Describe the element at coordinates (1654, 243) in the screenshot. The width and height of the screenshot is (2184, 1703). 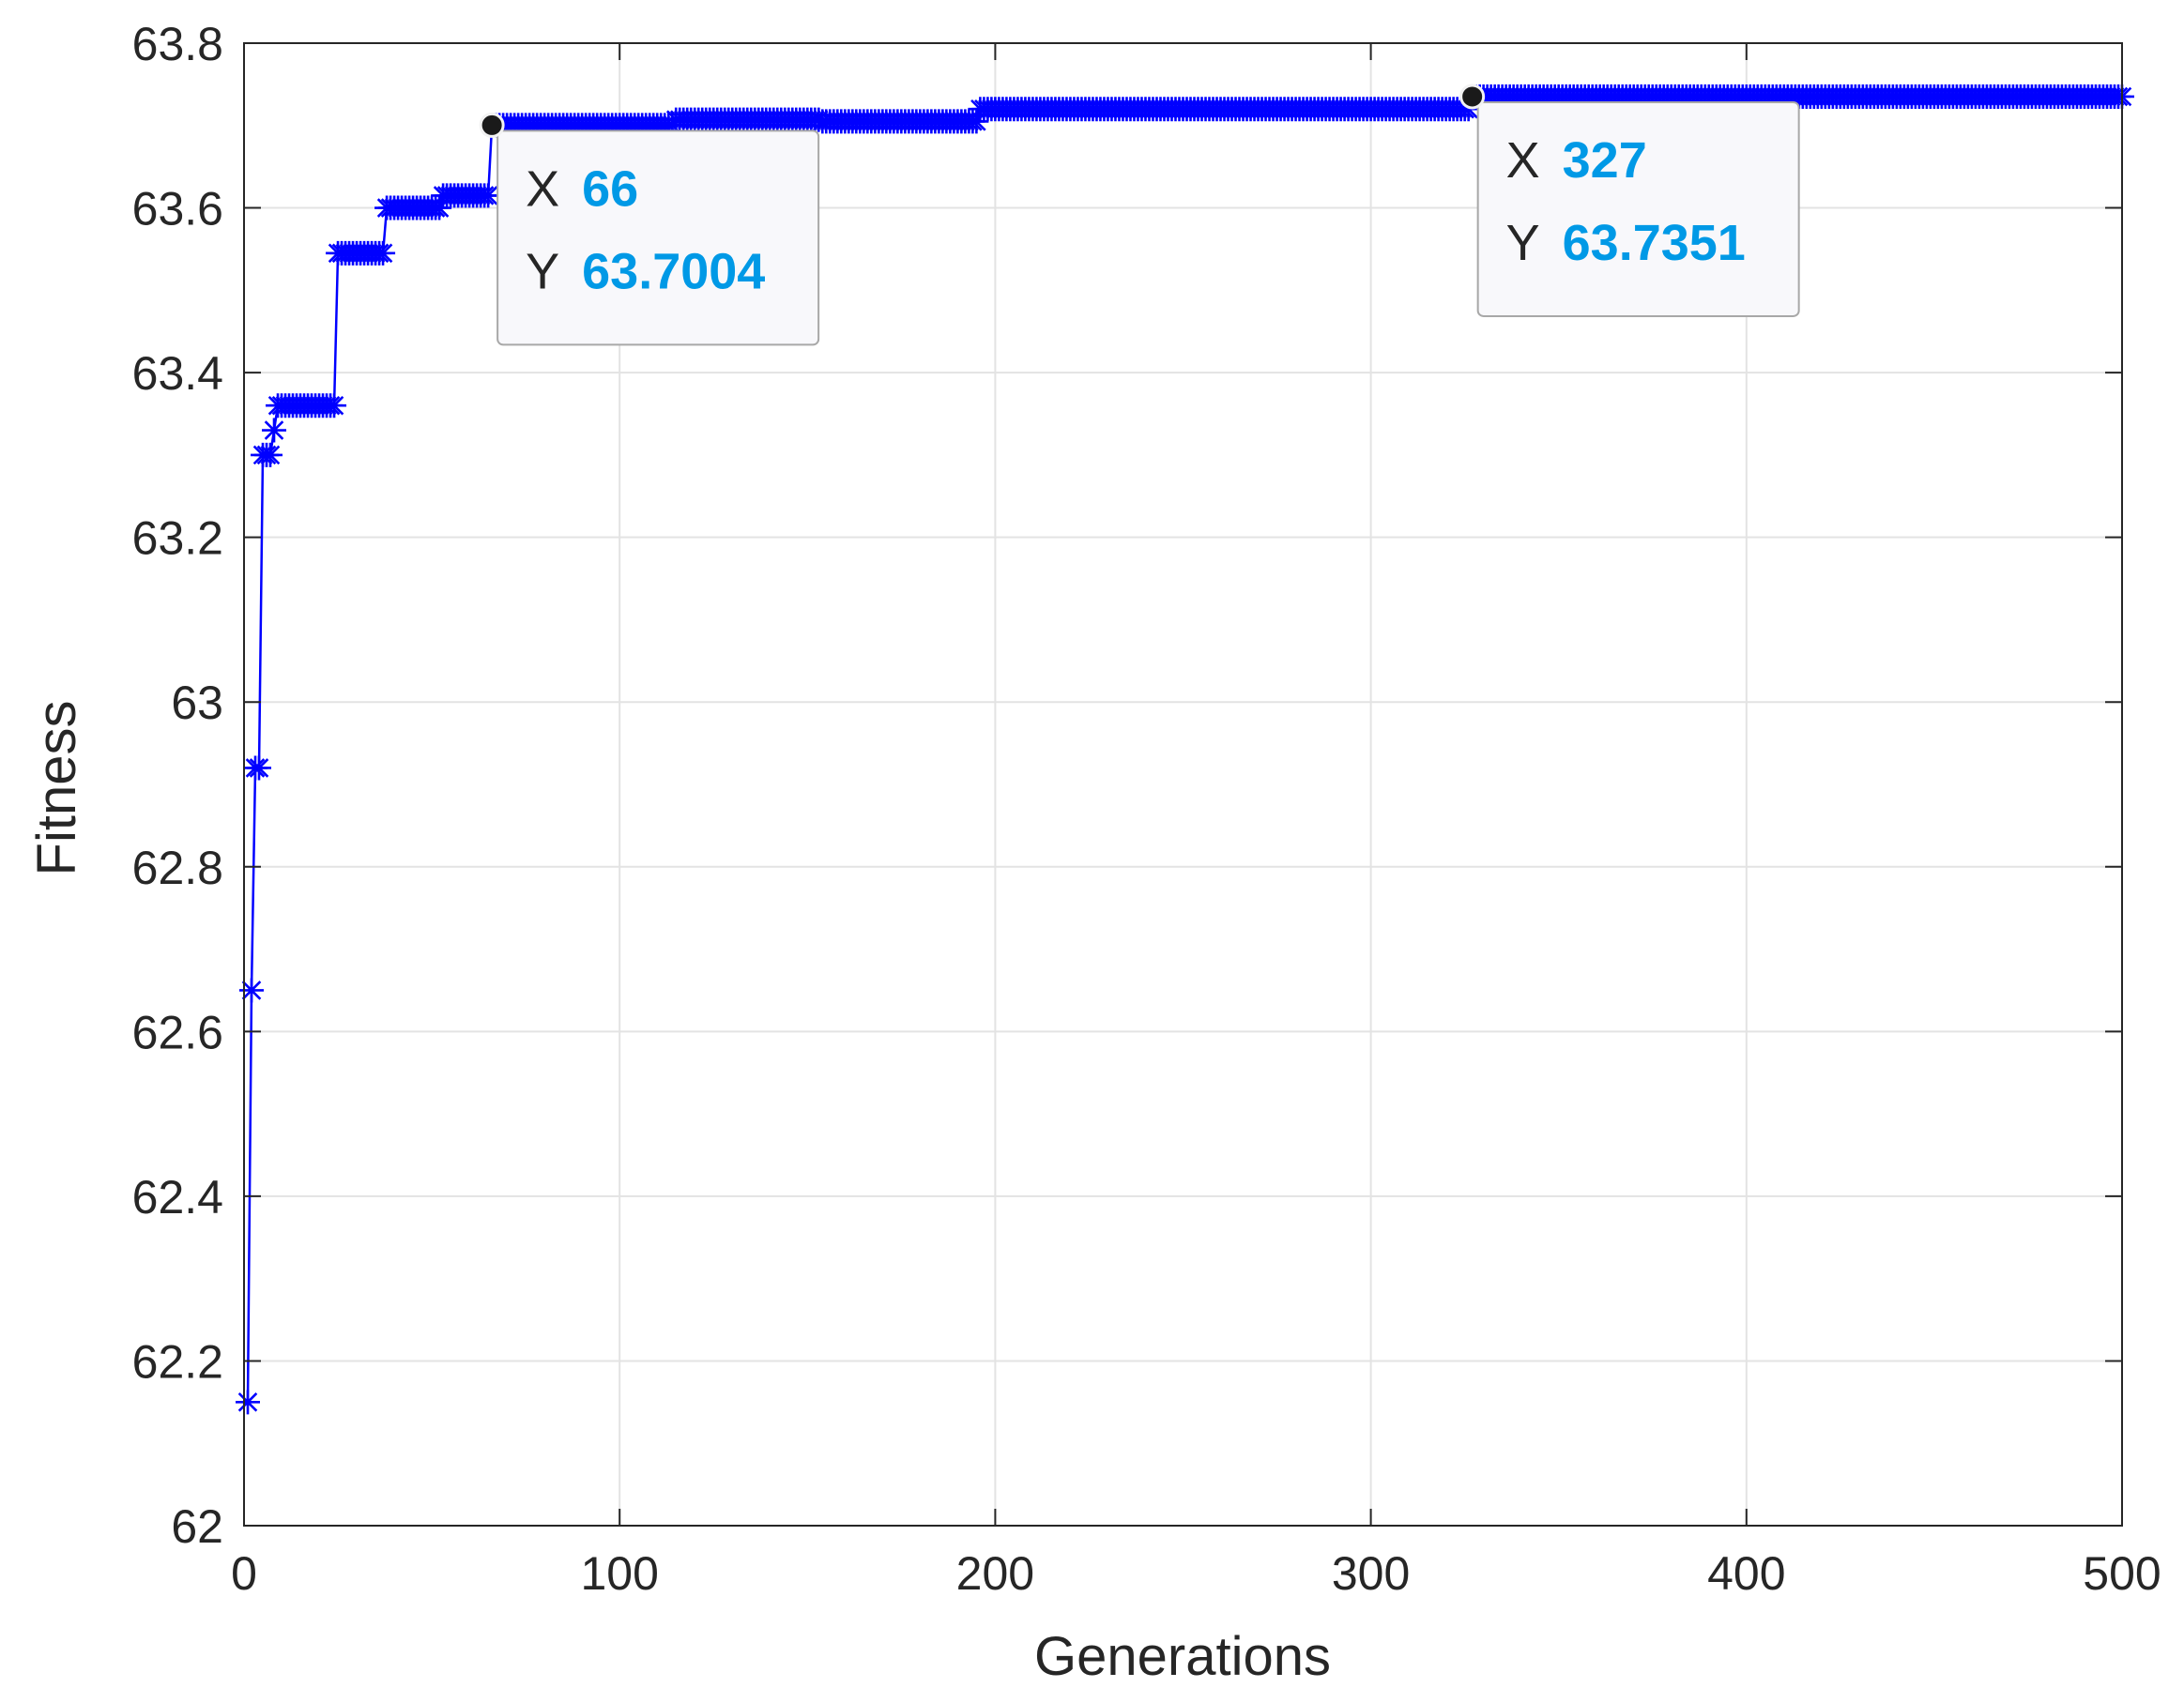
I see `datatip-y-value: 63.7351` at that location.